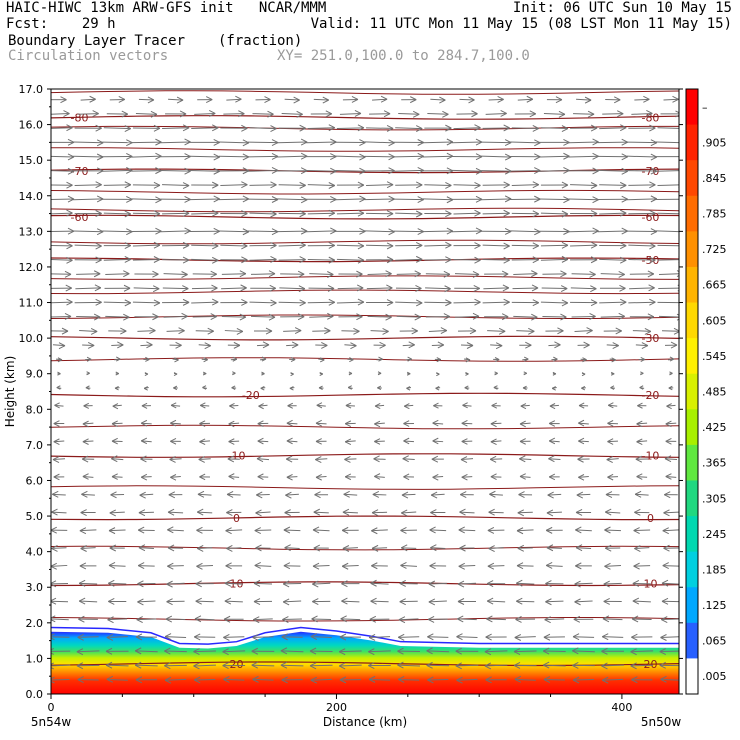 Image resolution: width=740 pixels, height=740 pixels. I want to click on contour-label: -80, so click(80, 117).